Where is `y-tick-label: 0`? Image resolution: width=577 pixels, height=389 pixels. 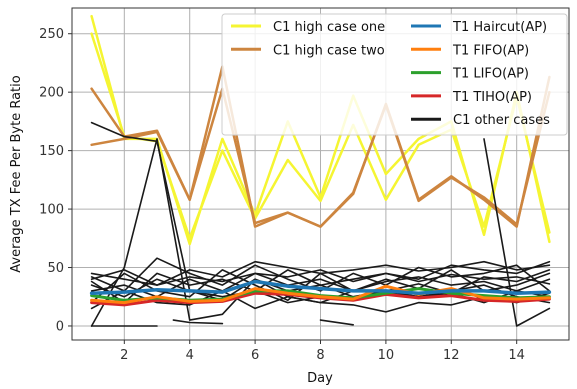 y-tick-label: 0 is located at coordinates (60, 326).